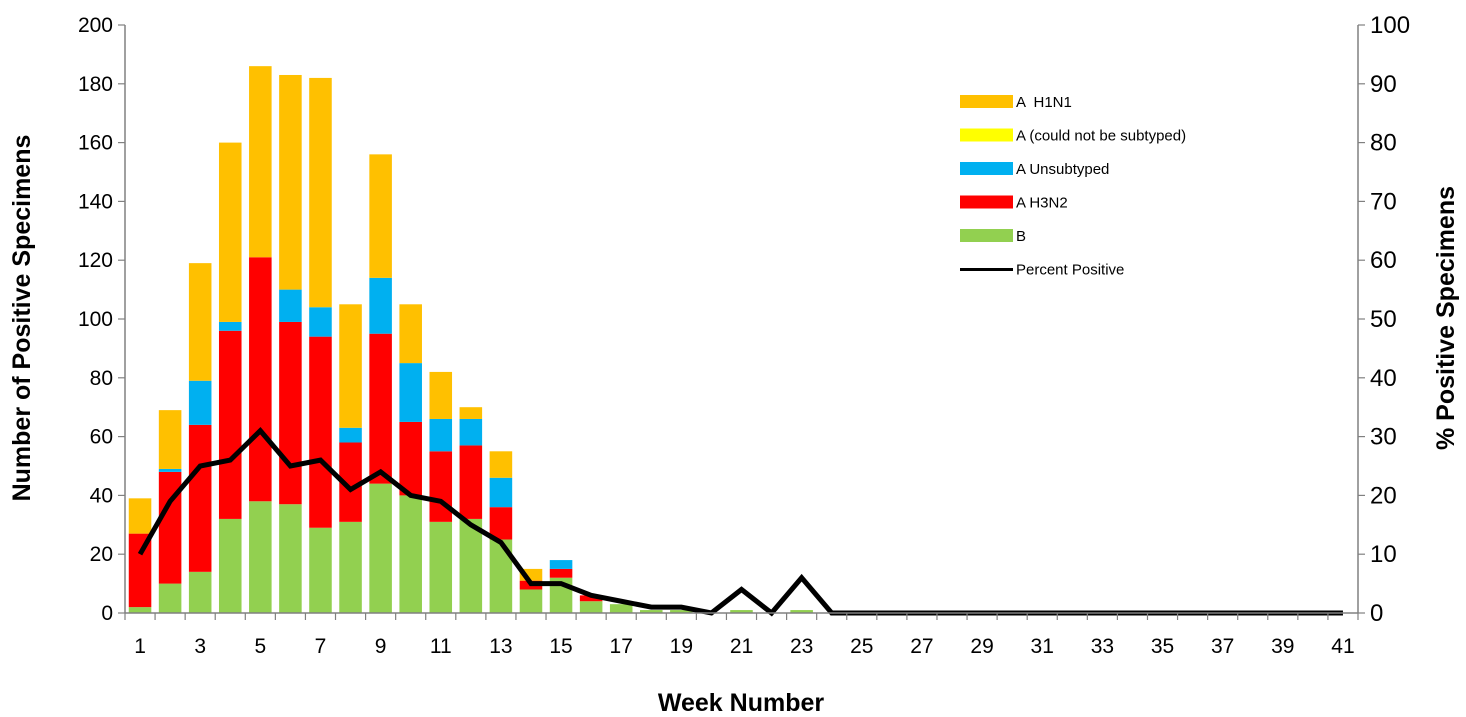 The image size is (1466, 717). I want to click on x-tick-label: 7, so click(321, 646).